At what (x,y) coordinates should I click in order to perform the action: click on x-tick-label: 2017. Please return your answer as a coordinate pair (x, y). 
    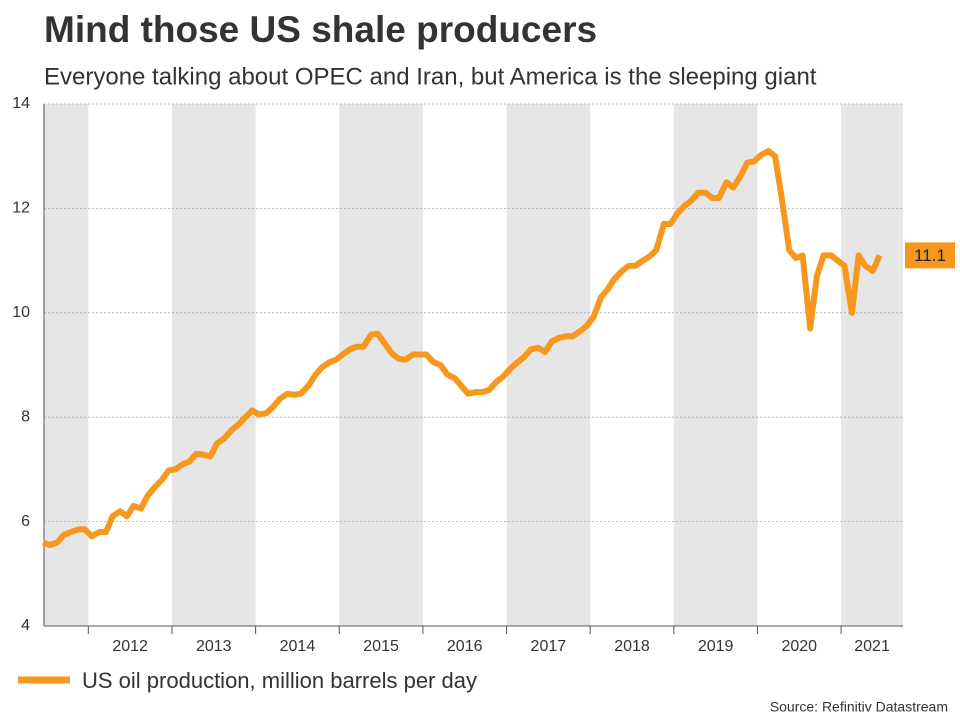
    Looking at the image, I should click on (549, 646).